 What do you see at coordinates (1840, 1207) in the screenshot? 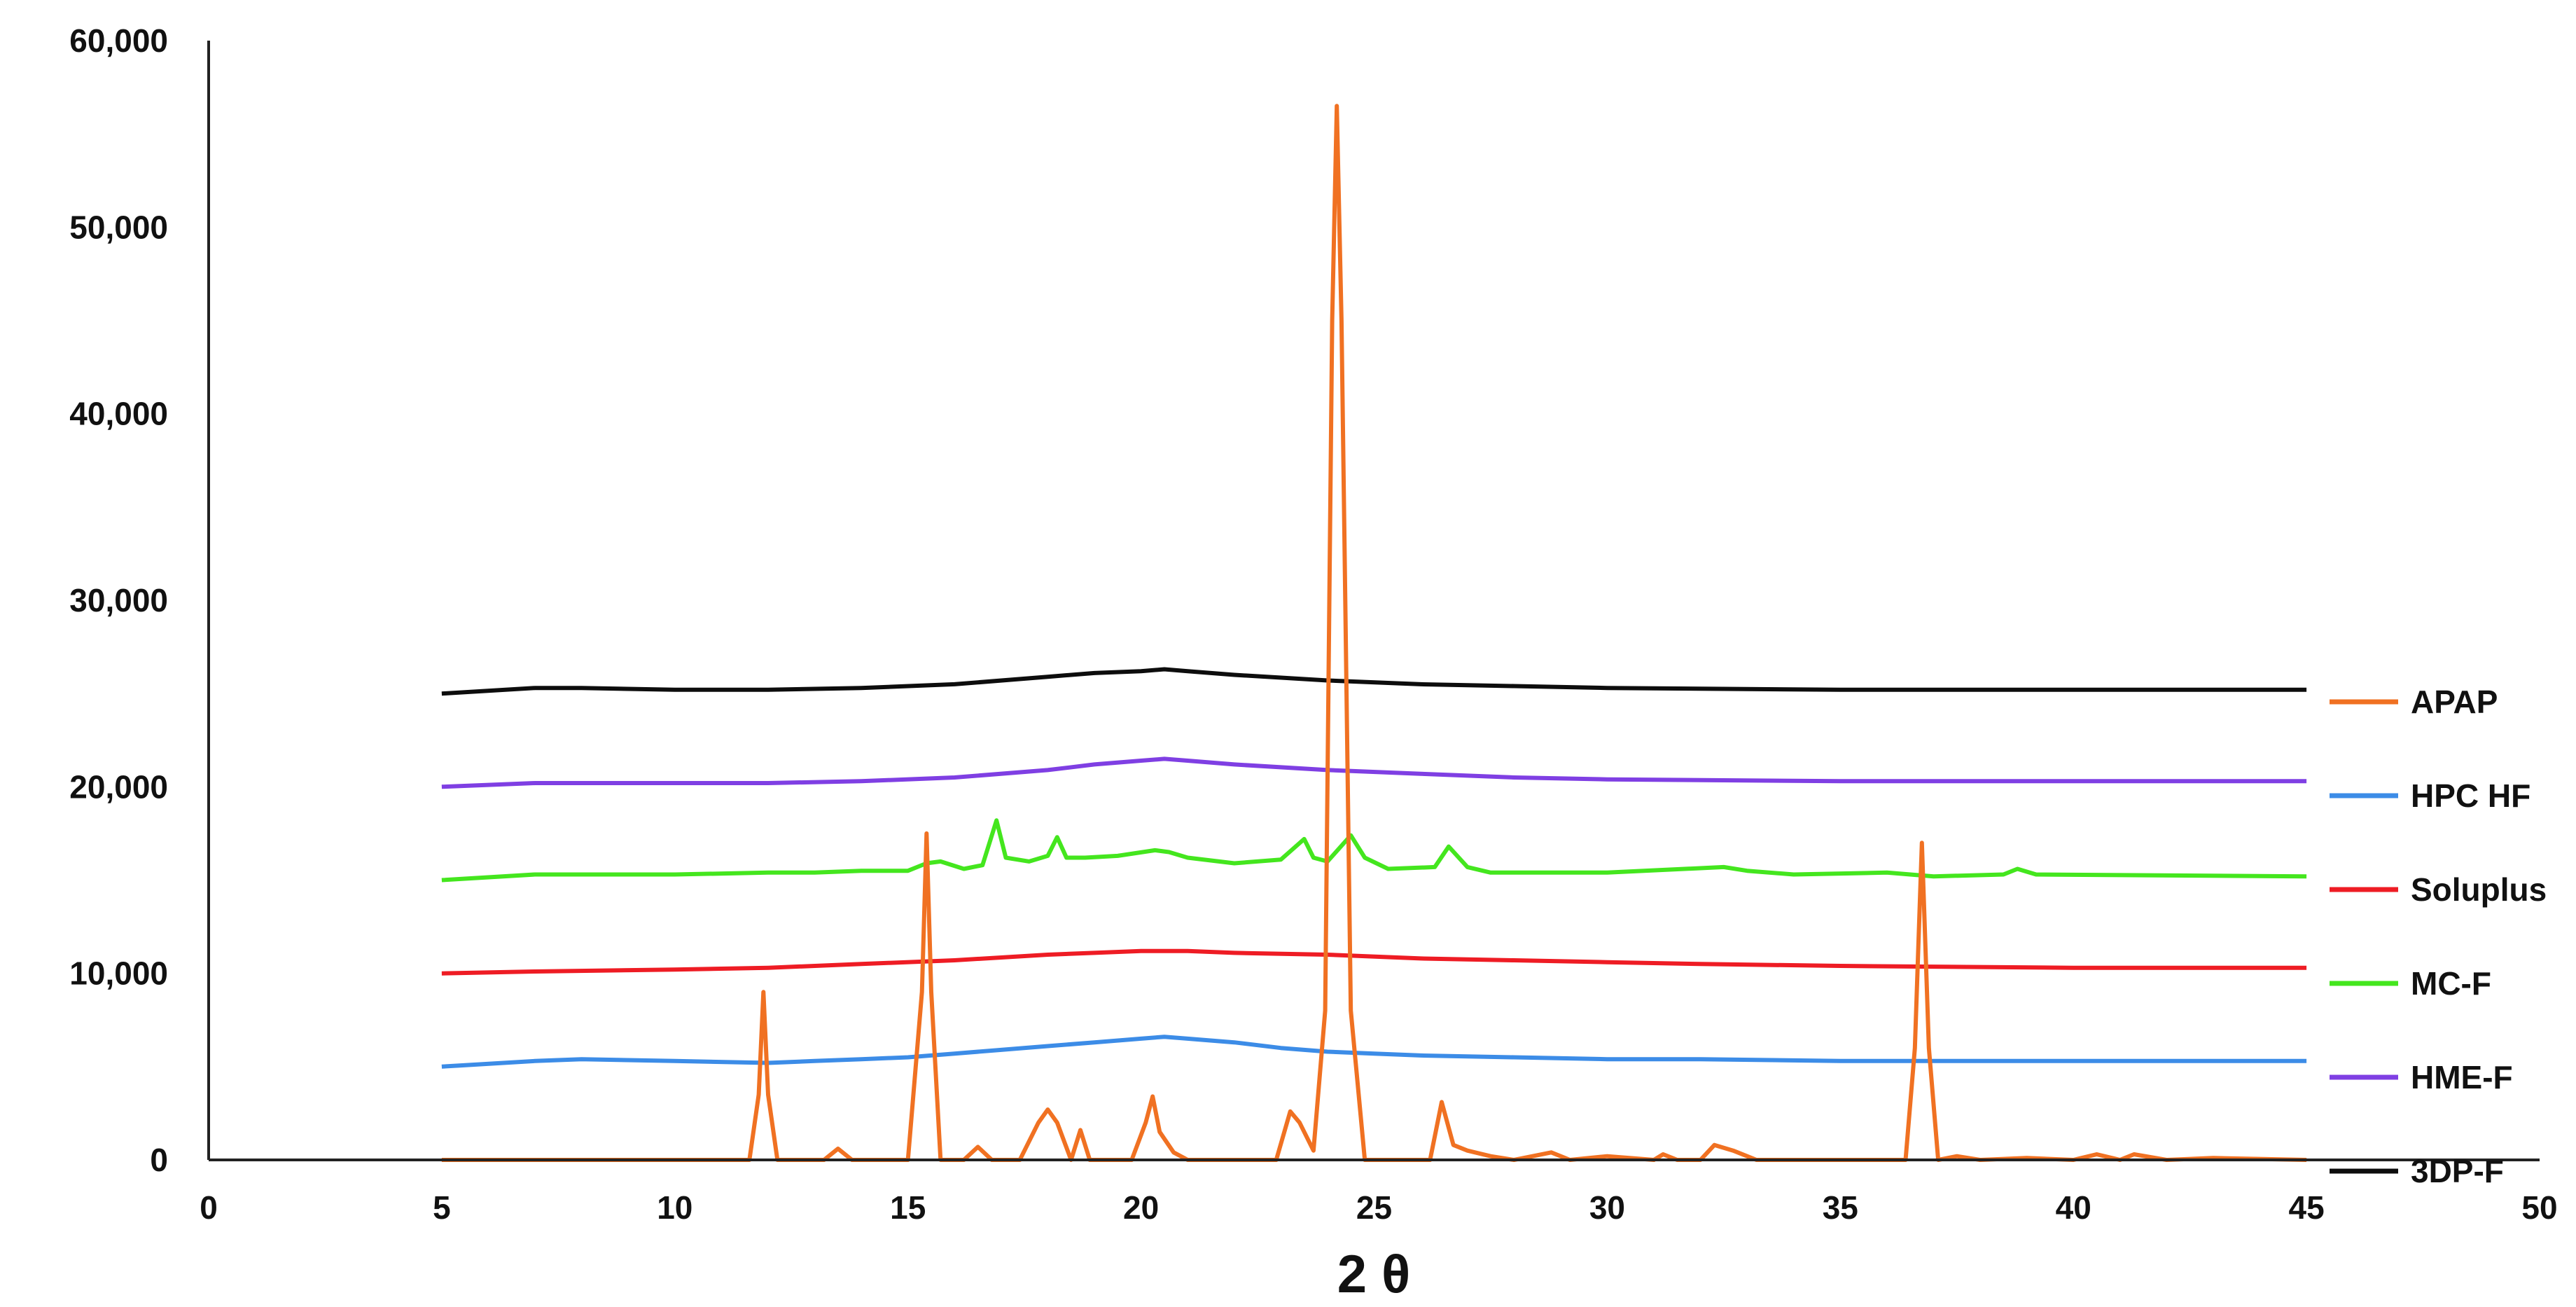
I see `x-tick-label: 35` at bounding box center [1840, 1207].